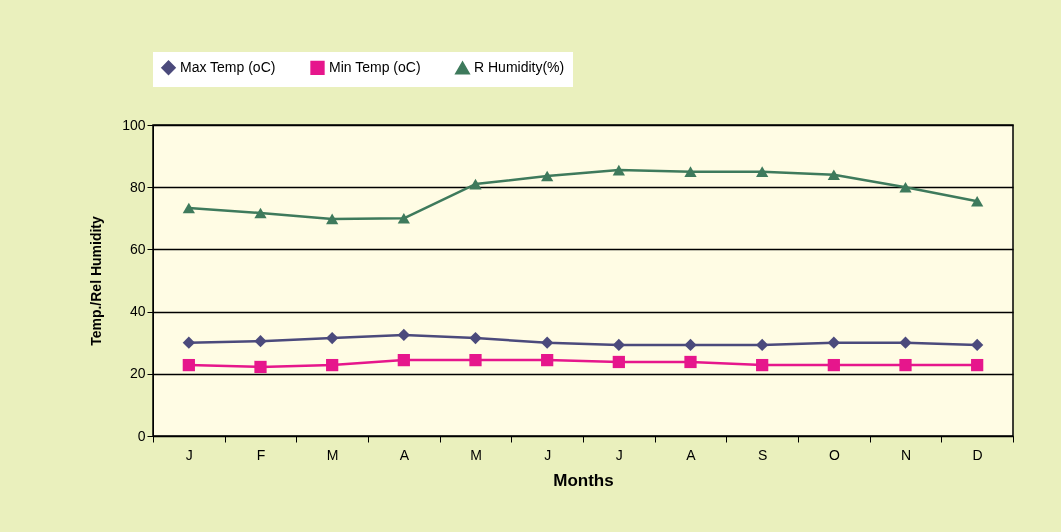 The image size is (1061, 532). What do you see at coordinates (519, 67) in the screenshot?
I see `legend-label: R Humidity(%)` at bounding box center [519, 67].